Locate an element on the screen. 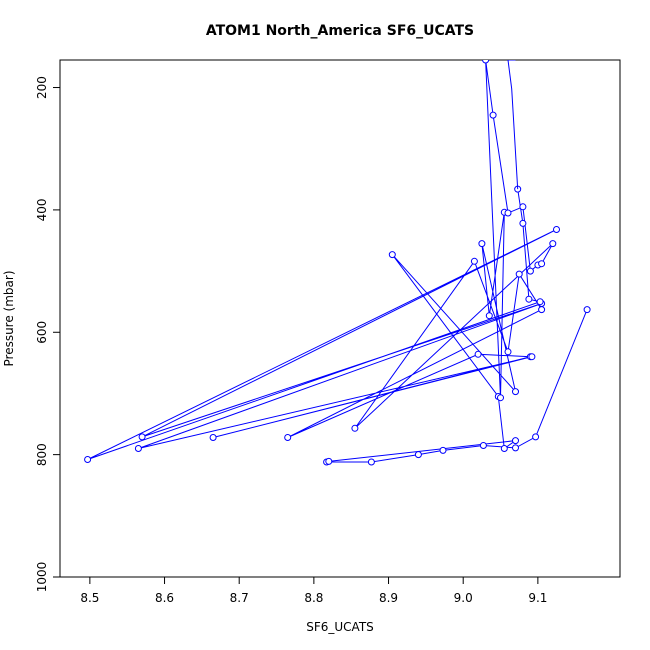 The image size is (650, 650). x-tick-label: 8.5 is located at coordinates (89, 598).